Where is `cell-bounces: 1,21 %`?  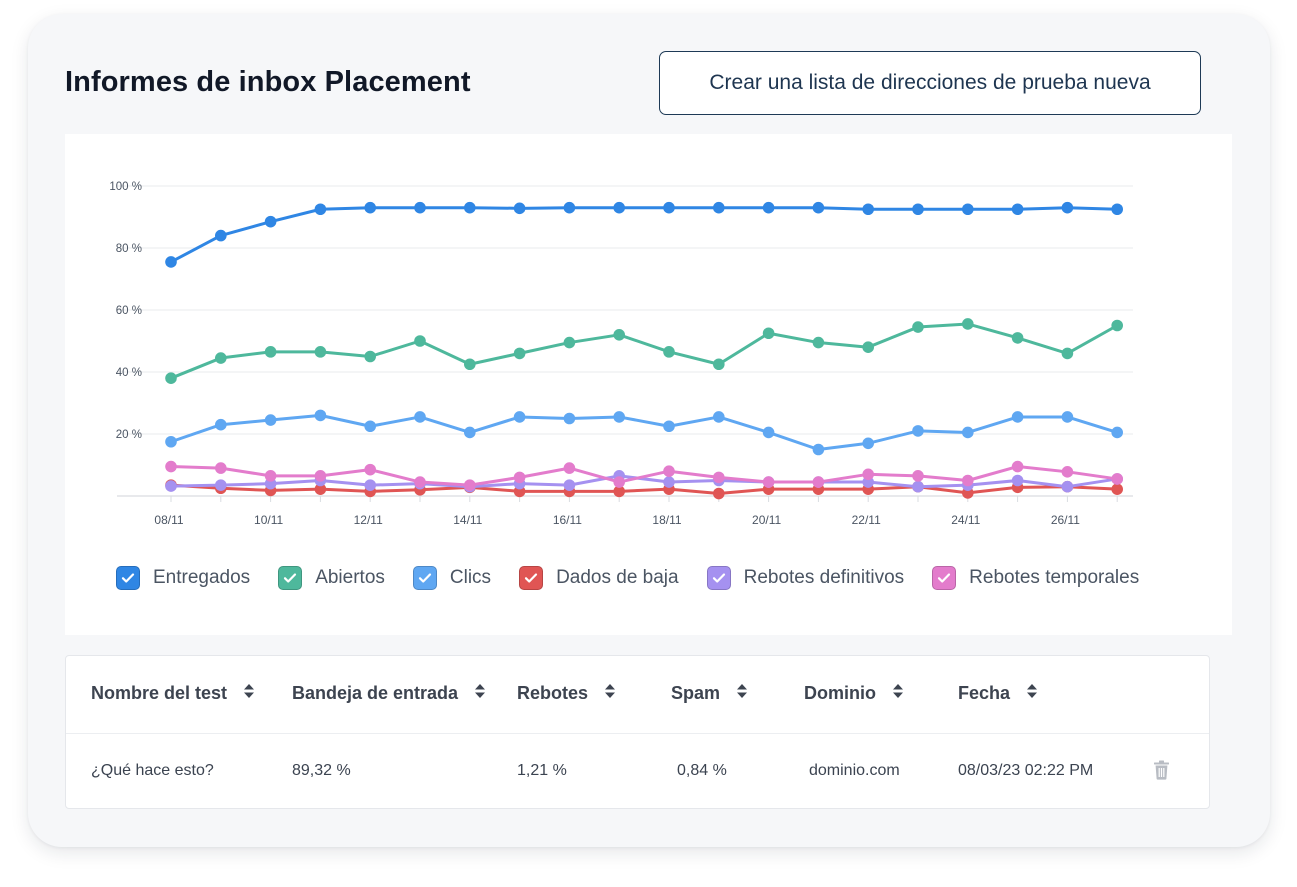 cell-bounces: 1,21 % is located at coordinates (542, 770).